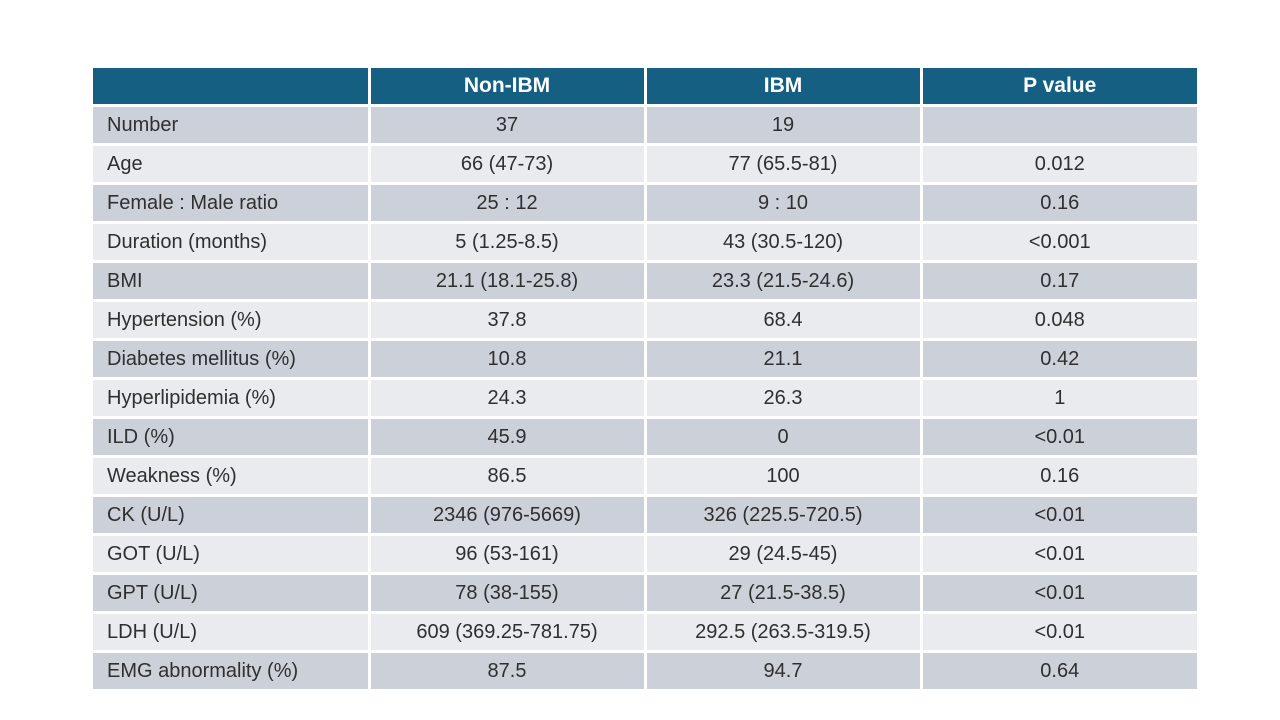 Image resolution: width=1280 pixels, height=720 pixels. Describe the element at coordinates (508, 670) in the screenshot. I see `cell-non-ibm: 87.5` at that location.